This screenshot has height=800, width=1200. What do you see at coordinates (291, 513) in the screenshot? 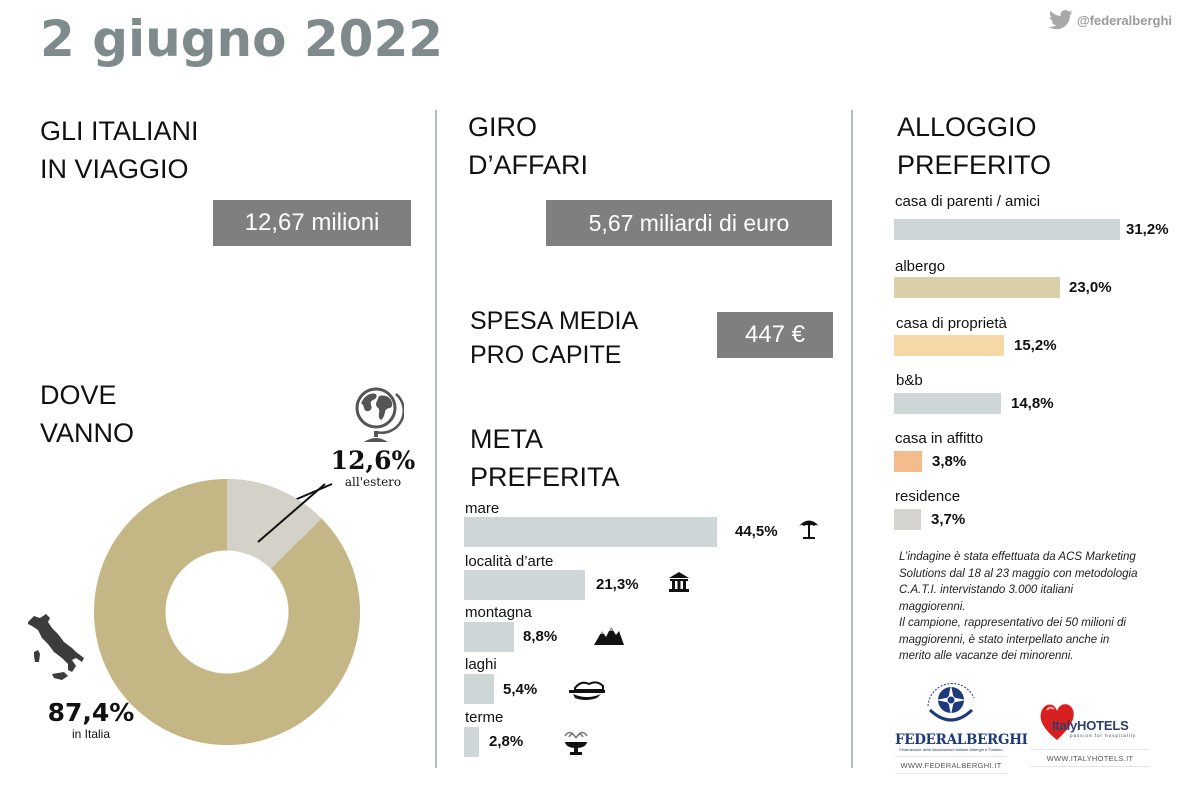
I see `estero-leader` at bounding box center [291, 513].